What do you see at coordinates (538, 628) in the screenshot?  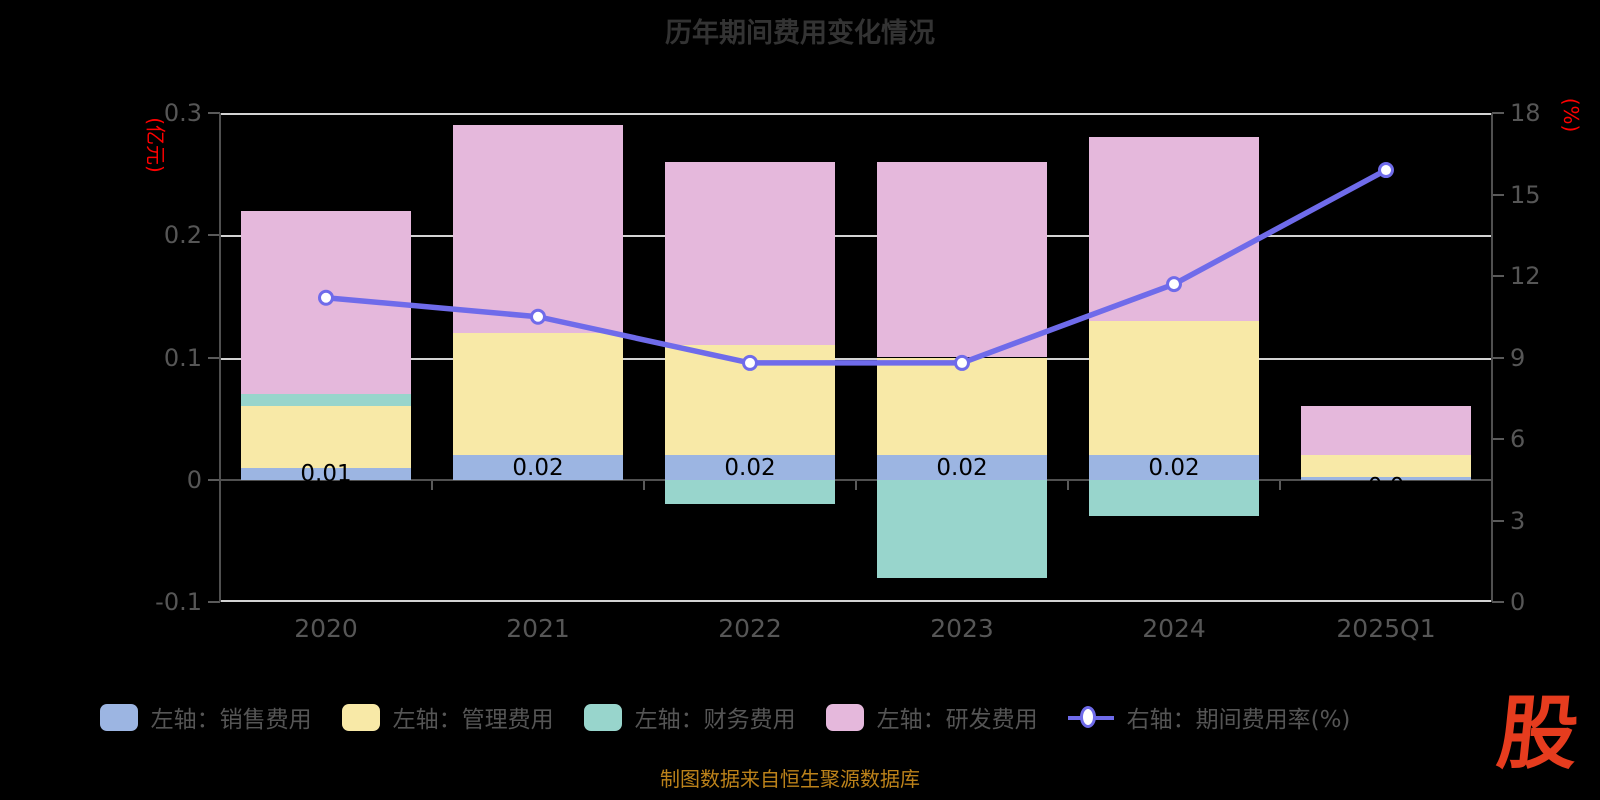 I see `x-axis-label-2021: 2021` at bounding box center [538, 628].